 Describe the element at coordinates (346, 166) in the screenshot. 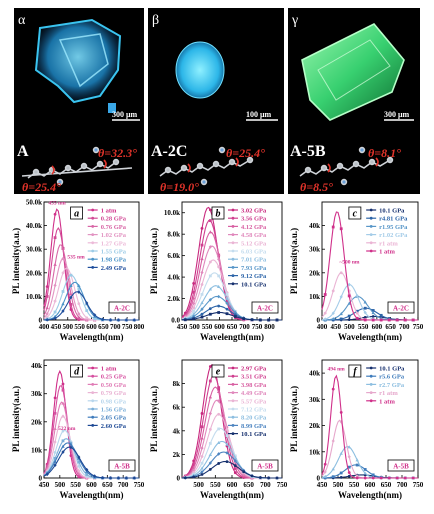

I see `molecule-diagram` at that location.